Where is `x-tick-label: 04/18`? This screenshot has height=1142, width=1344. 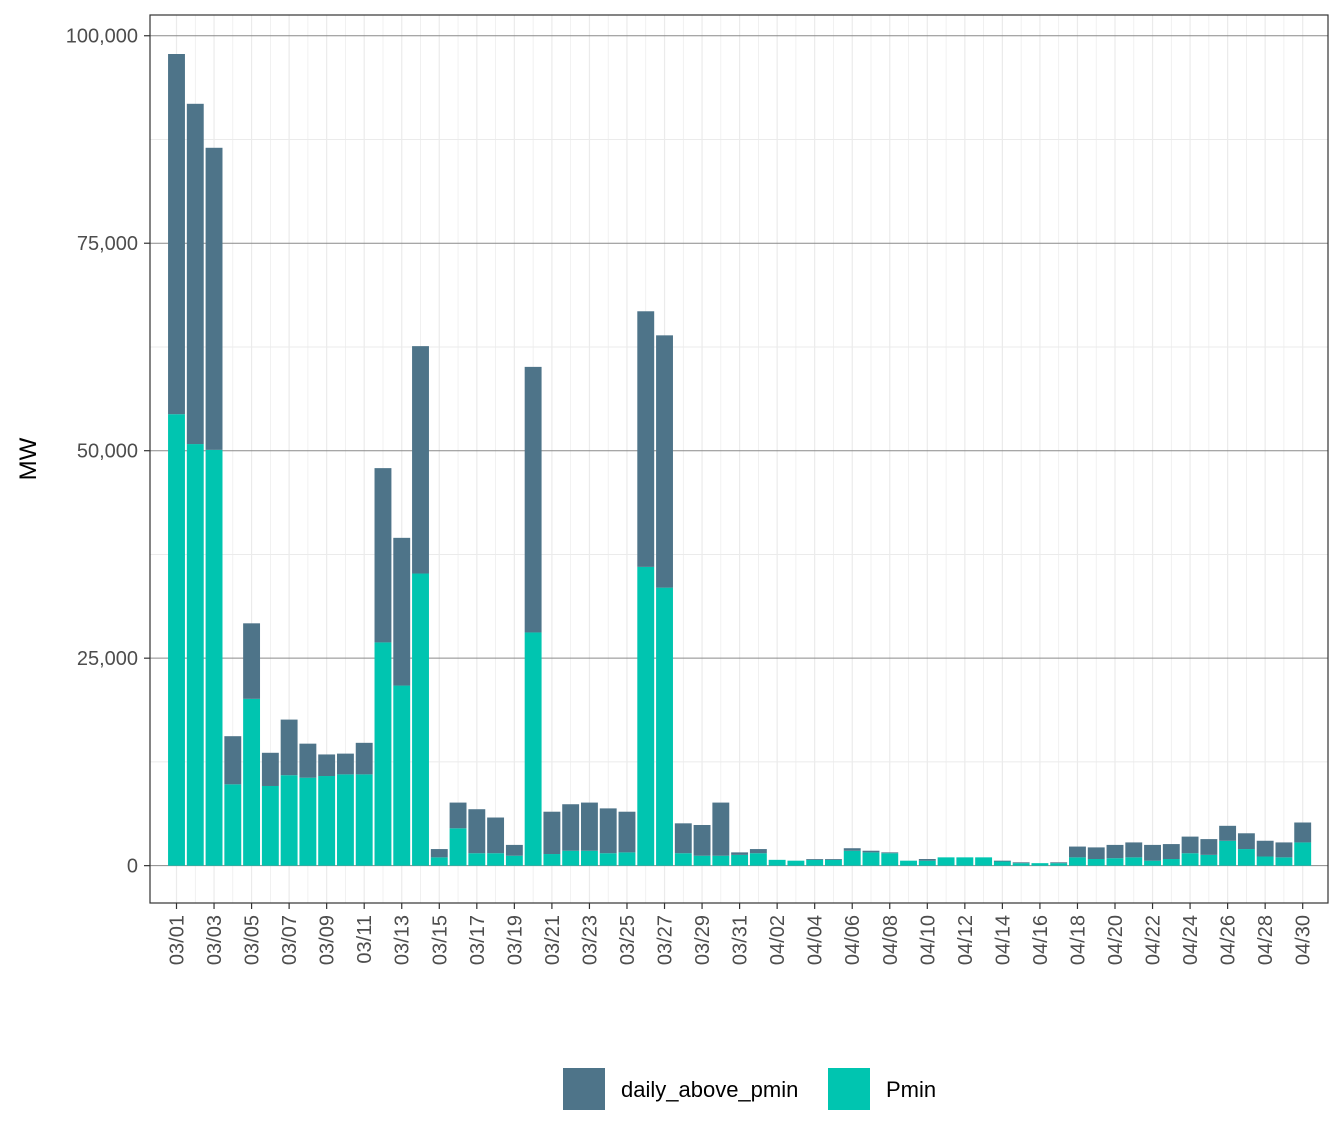
x-tick-label: 04/18 is located at coordinates (1078, 940).